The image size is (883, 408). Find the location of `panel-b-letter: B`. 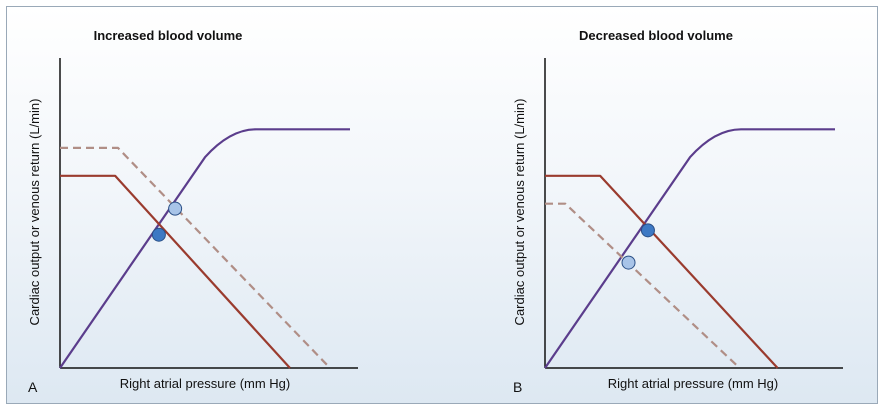

panel-b-letter: B is located at coordinates (517, 387).